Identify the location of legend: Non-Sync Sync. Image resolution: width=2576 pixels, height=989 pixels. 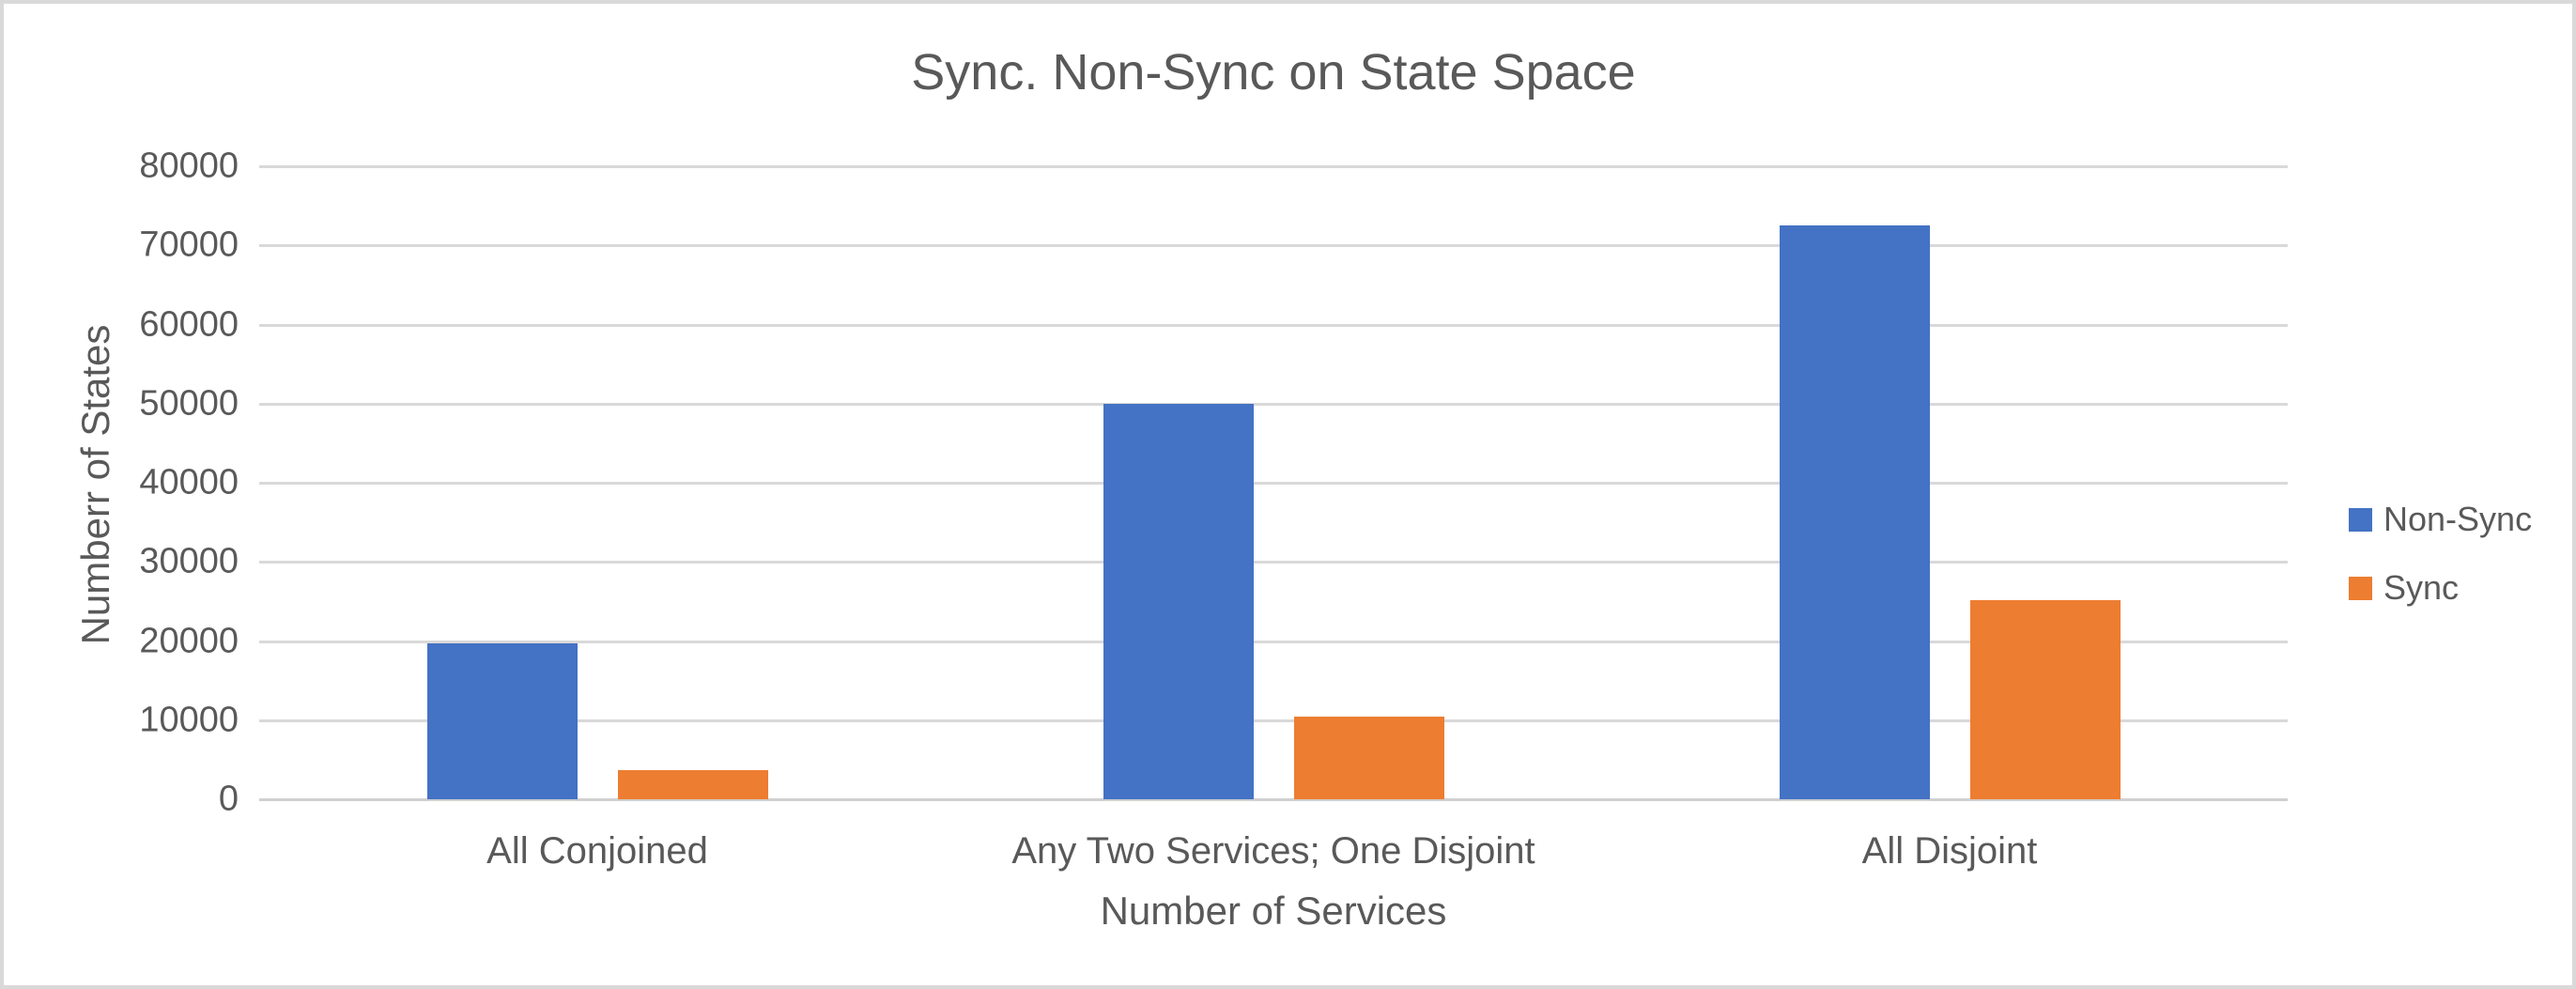
(2440, 554).